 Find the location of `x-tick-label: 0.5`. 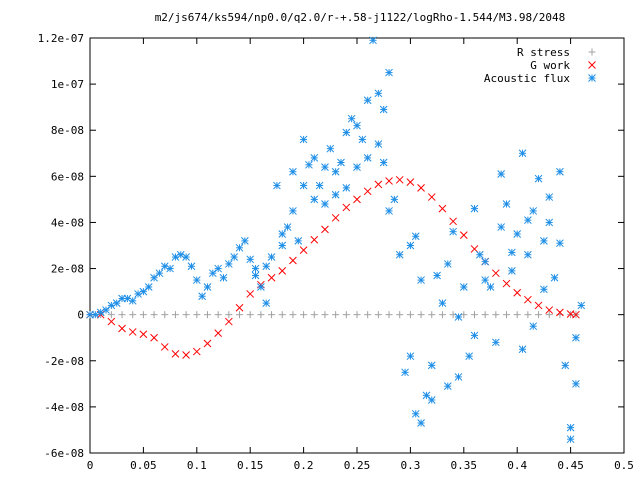

x-tick-label: 0.5 is located at coordinates (624, 465).